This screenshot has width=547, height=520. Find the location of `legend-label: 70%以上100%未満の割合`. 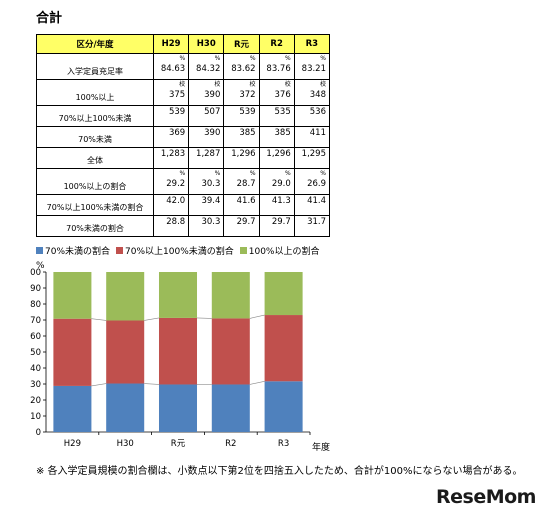

legend-label: 70%以上100%未満の割合 is located at coordinates (179, 252).